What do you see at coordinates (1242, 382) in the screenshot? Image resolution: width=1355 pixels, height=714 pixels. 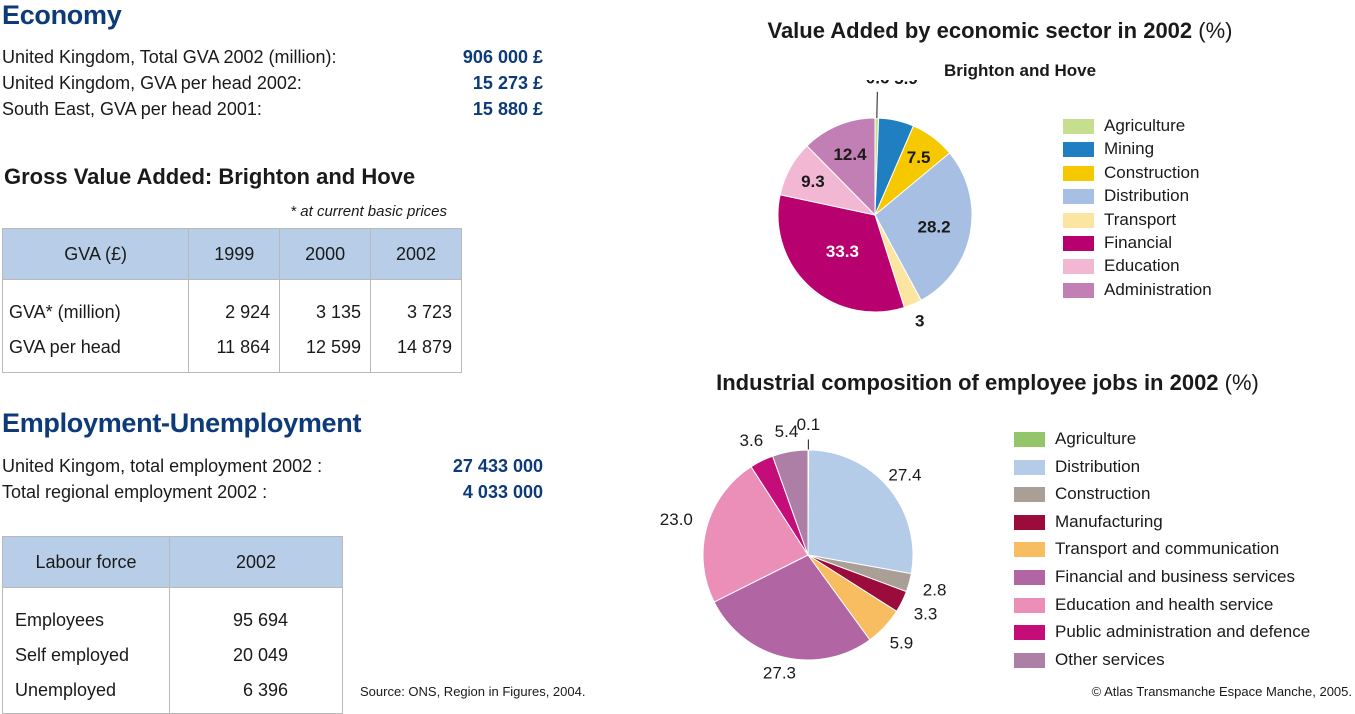 I see `chart2-title-unit: (%)` at bounding box center [1242, 382].